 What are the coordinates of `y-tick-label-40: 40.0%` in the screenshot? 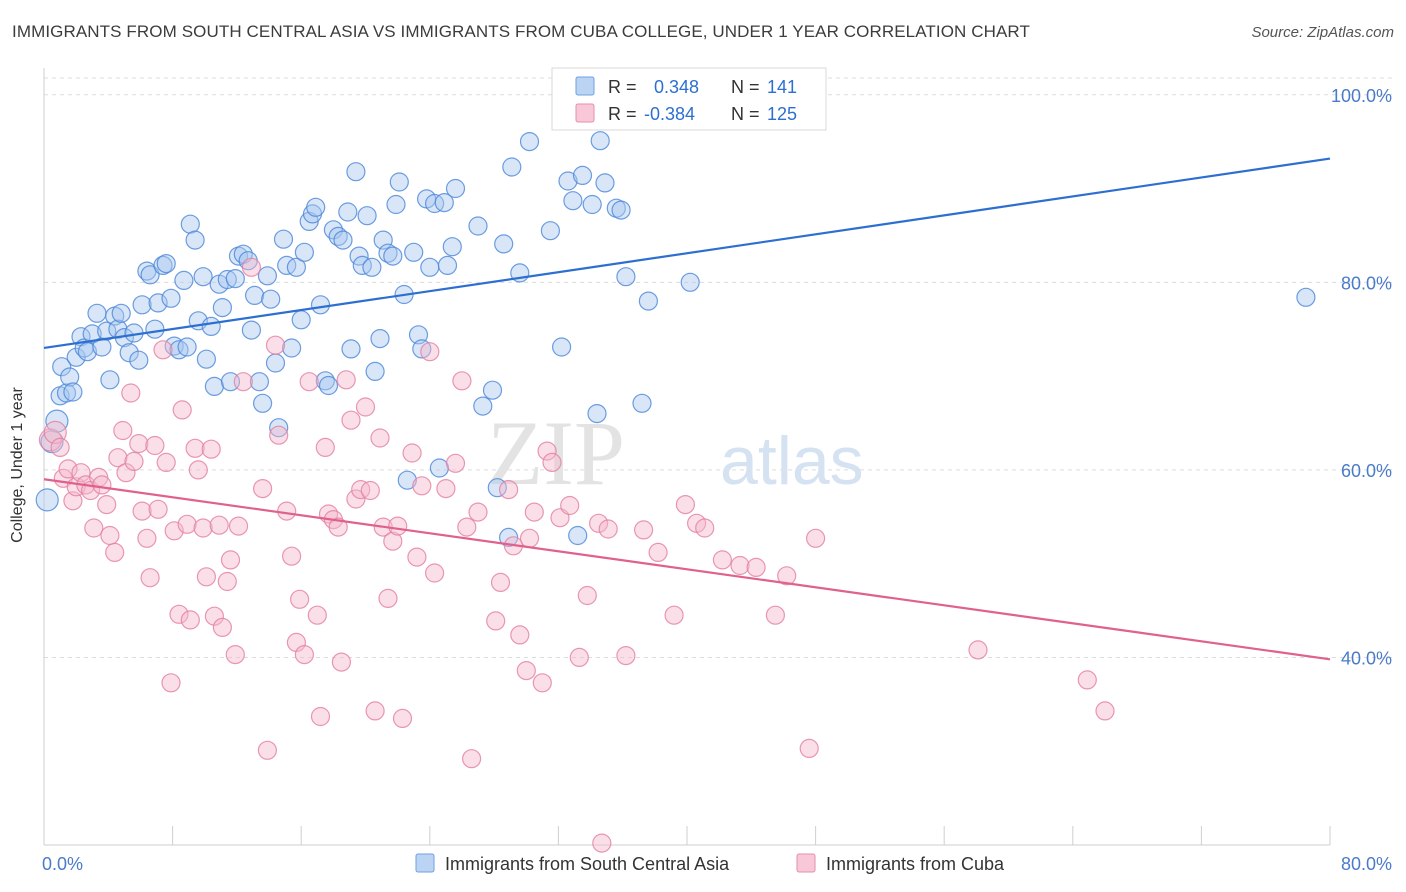 It's located at (1366, 658).